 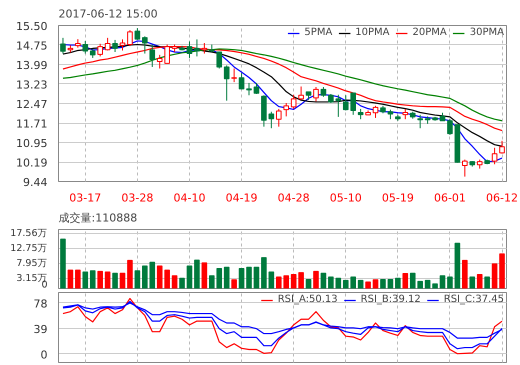 What do you see at coordinates (29, 248) in the screenshot?
I see `y-tick-label: 12.75万` at bounding box center [29, 248].